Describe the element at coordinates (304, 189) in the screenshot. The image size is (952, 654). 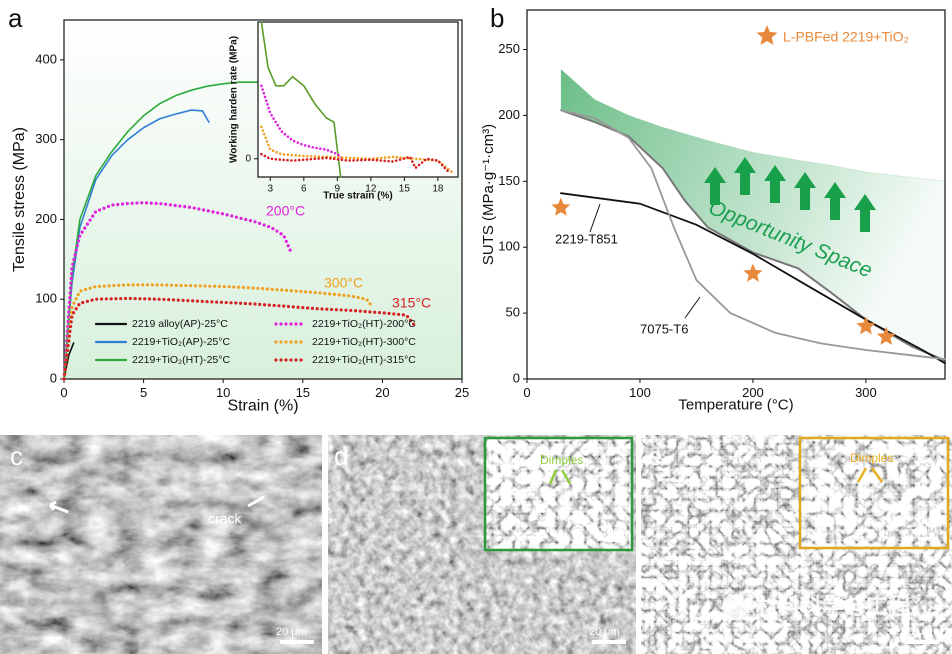
I see `x-tick-label: 6` at that location.